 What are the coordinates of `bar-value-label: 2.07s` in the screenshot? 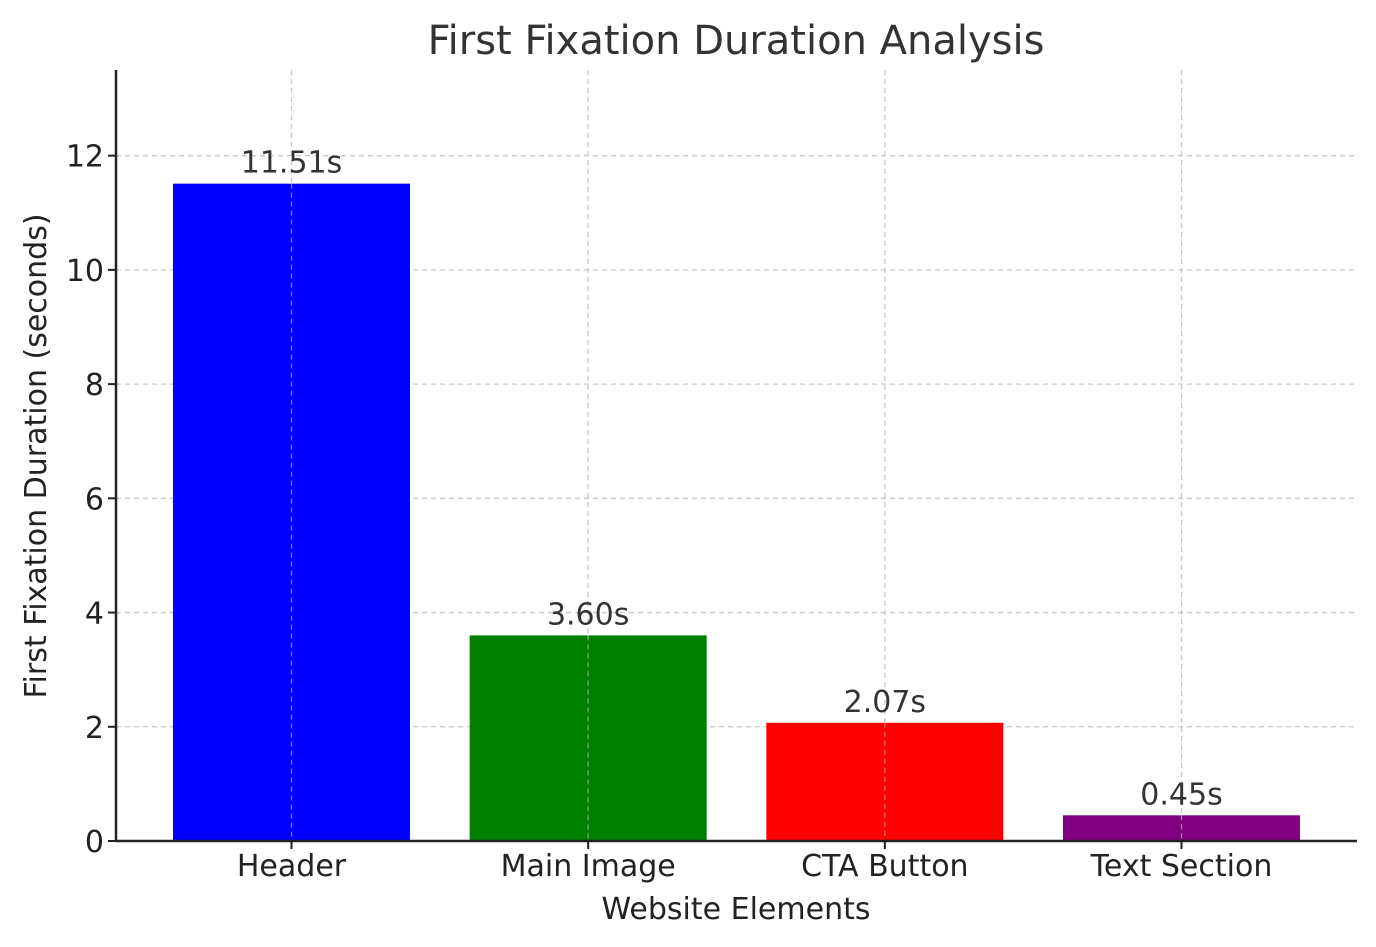 It's located at (885, 702).